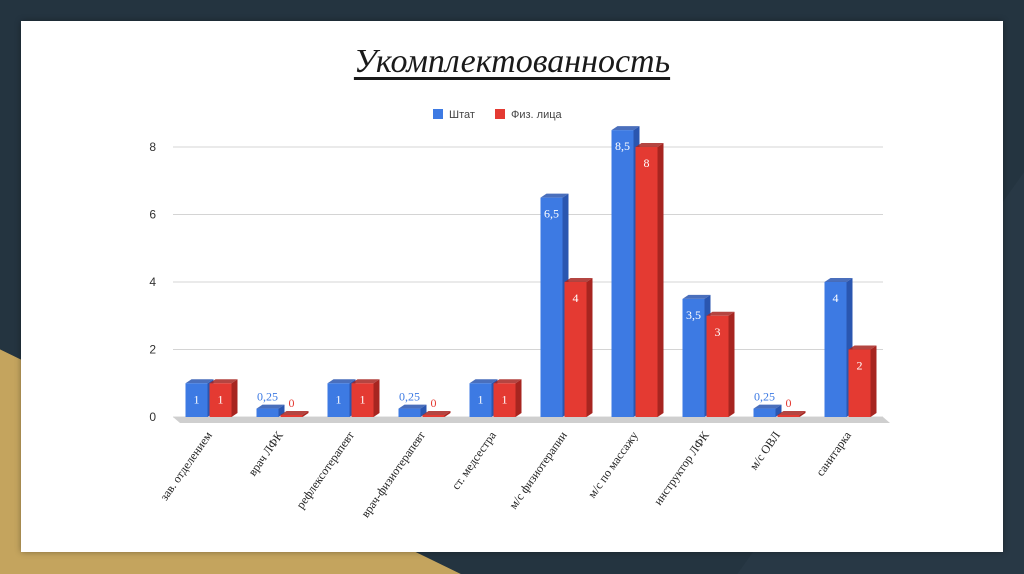 The image size is (1024, 574). Describe the element at coordinates (186, 465) in the screenshot. I see `x-category-label: зав. отделением` at that location.